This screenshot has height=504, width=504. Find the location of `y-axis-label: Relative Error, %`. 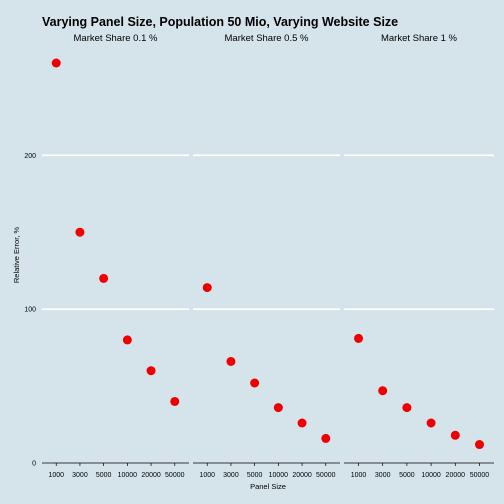

y-axis-label: Relative Error, % is located at coordinates (16, 255).